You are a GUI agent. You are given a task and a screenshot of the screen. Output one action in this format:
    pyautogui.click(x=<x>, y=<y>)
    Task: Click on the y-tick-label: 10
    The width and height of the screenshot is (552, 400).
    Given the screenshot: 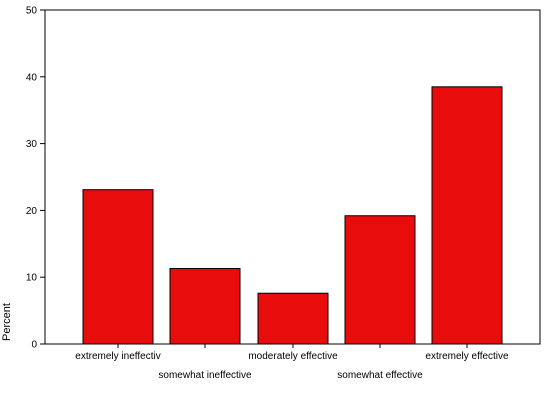 What is the action you would take?
    pyautogui.click(x=32, y=278)
    